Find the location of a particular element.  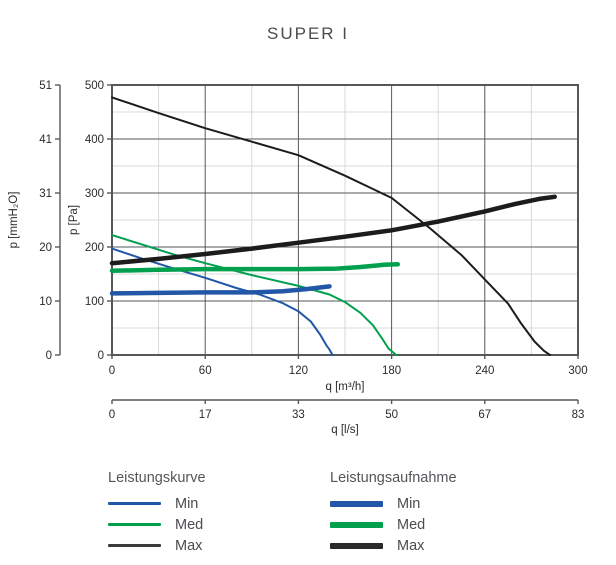

chart-title: SUPER I is located at coordinates (308, 33).